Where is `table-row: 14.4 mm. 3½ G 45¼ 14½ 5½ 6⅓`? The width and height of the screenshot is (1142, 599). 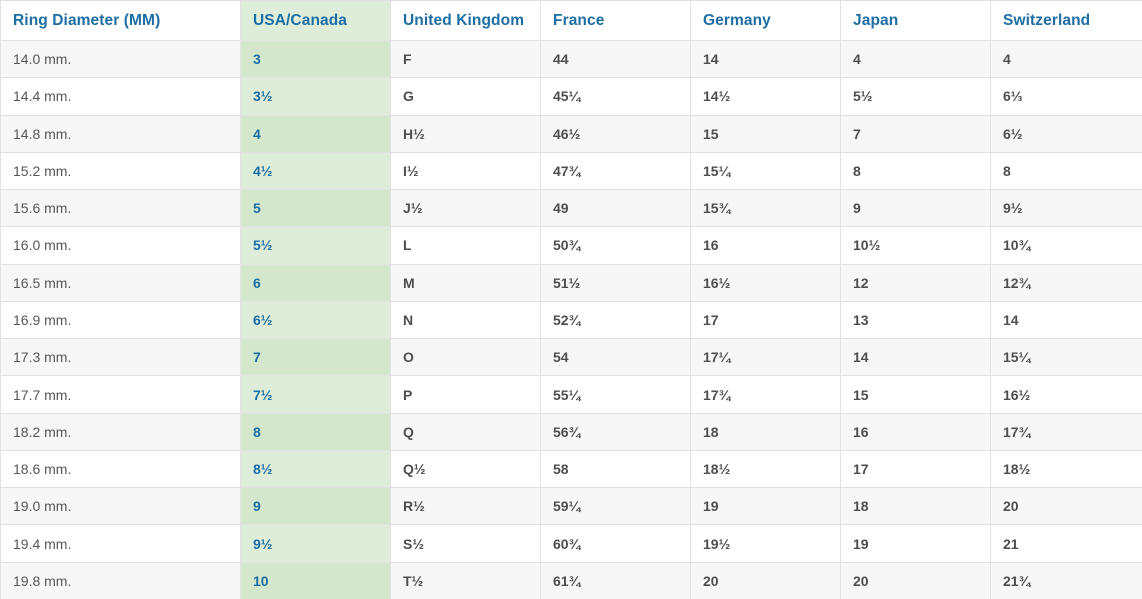 table-row: 14.4 mm. 3½ G 45¼ 14½ 5½ 6⅓ is located at coordinates (571, 96).